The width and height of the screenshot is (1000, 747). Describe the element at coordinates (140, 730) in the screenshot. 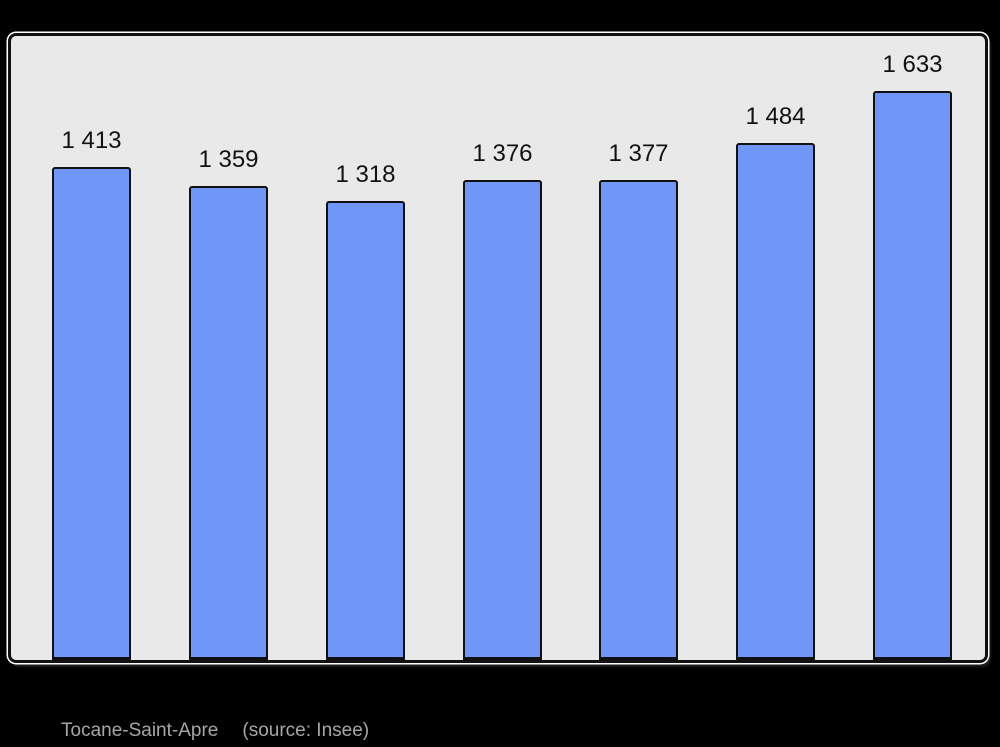

I see `caption-commune-name: Tocane-Saint-Apre` at that location.